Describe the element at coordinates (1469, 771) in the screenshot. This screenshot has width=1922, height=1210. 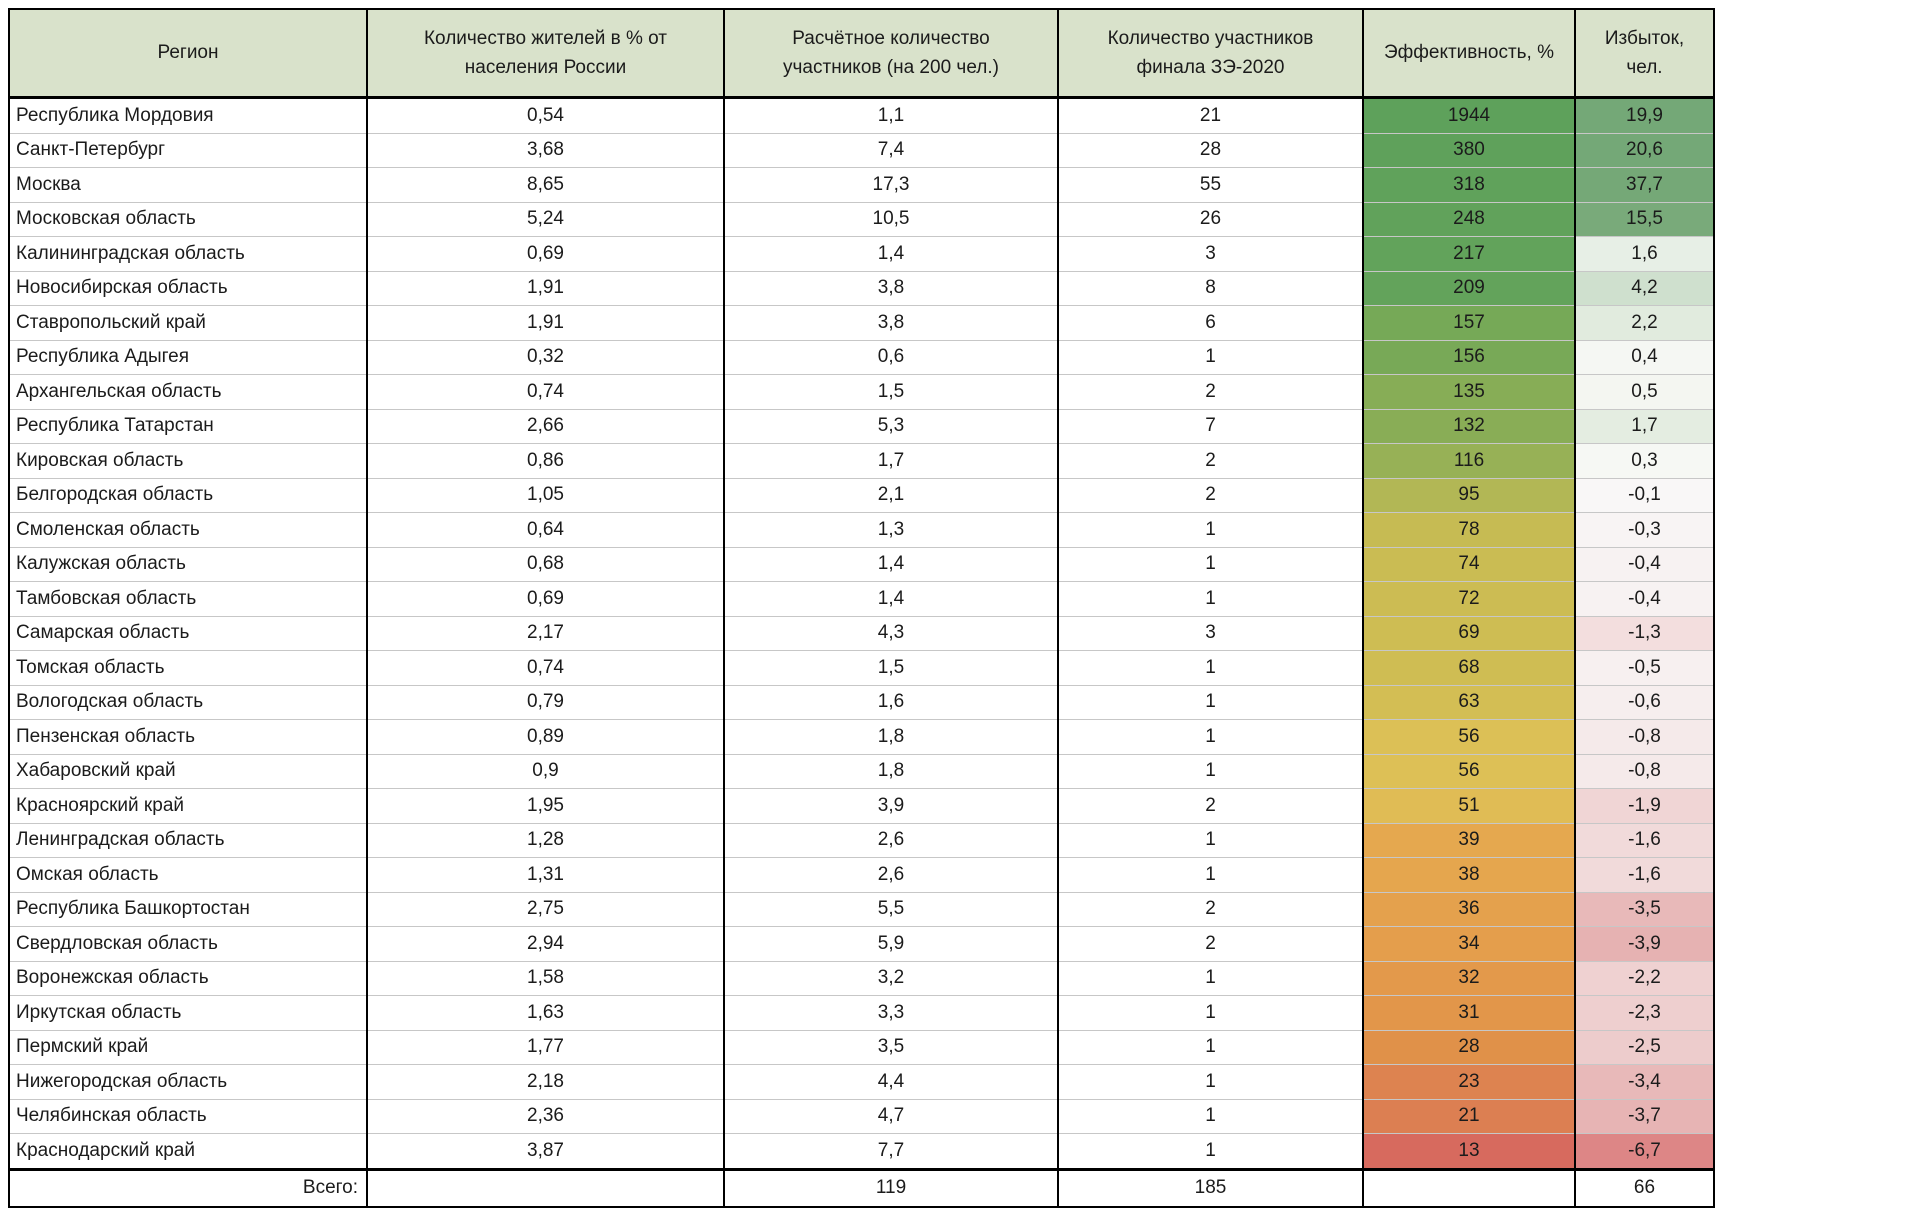
I see `efficiency-cell: 56` at that location.